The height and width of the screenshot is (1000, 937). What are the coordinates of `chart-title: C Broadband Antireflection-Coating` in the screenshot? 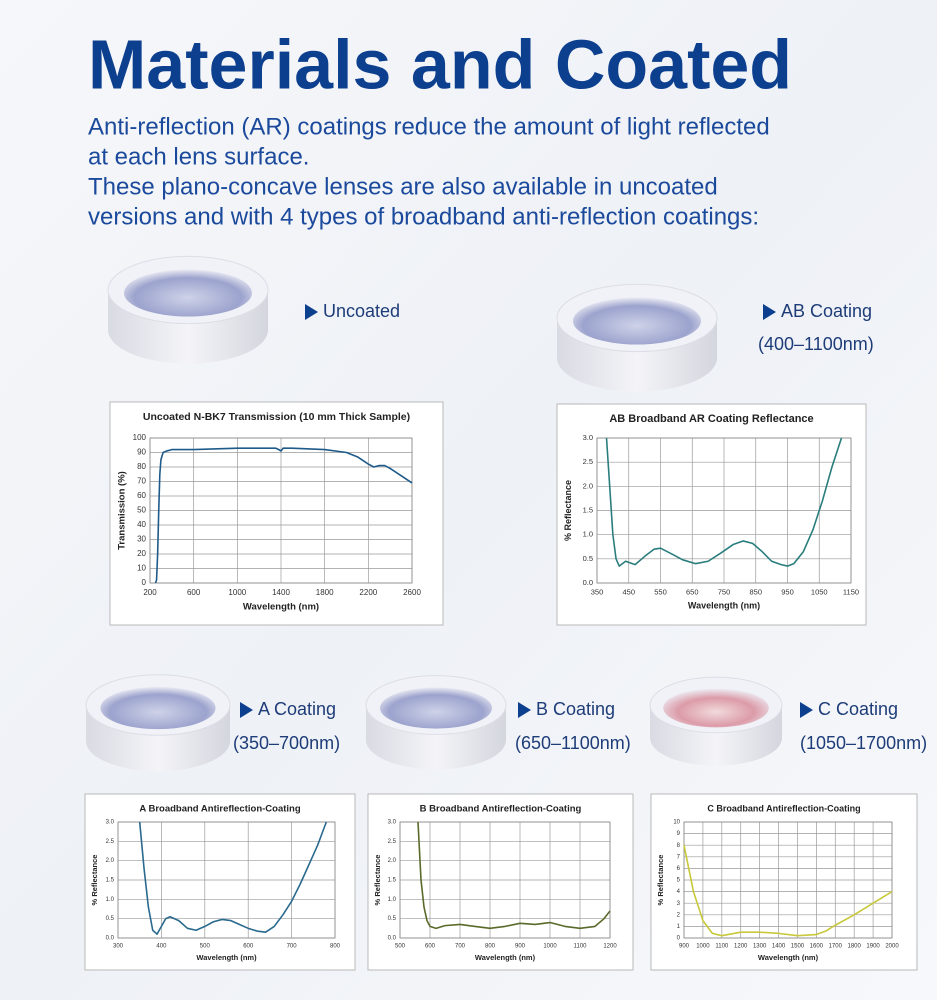 It's located at (783, 808).